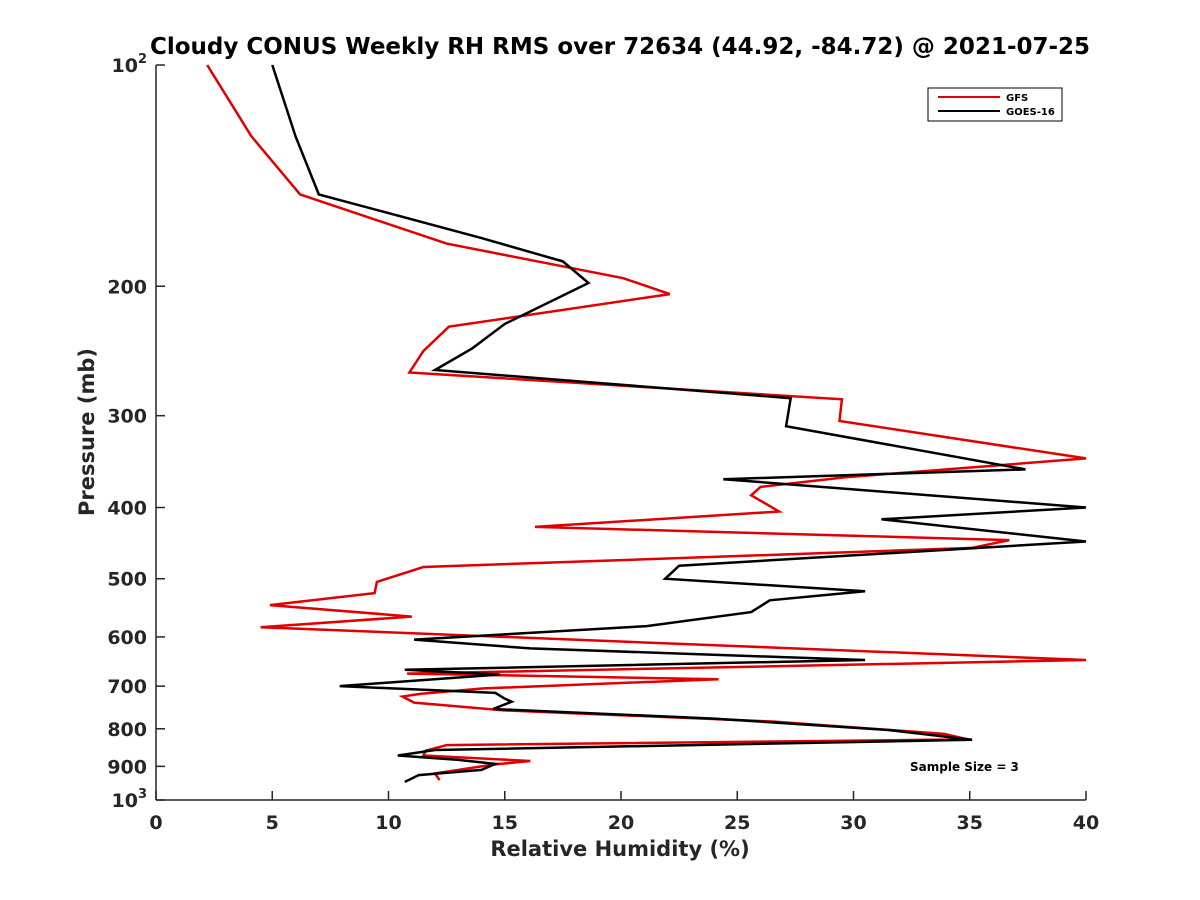 This screenshot has width=1200, height=900. What do you see at coordinates (127, 638) in the screenshot?
I see `y-tick-label: 600` at bounding box center [127, 638].